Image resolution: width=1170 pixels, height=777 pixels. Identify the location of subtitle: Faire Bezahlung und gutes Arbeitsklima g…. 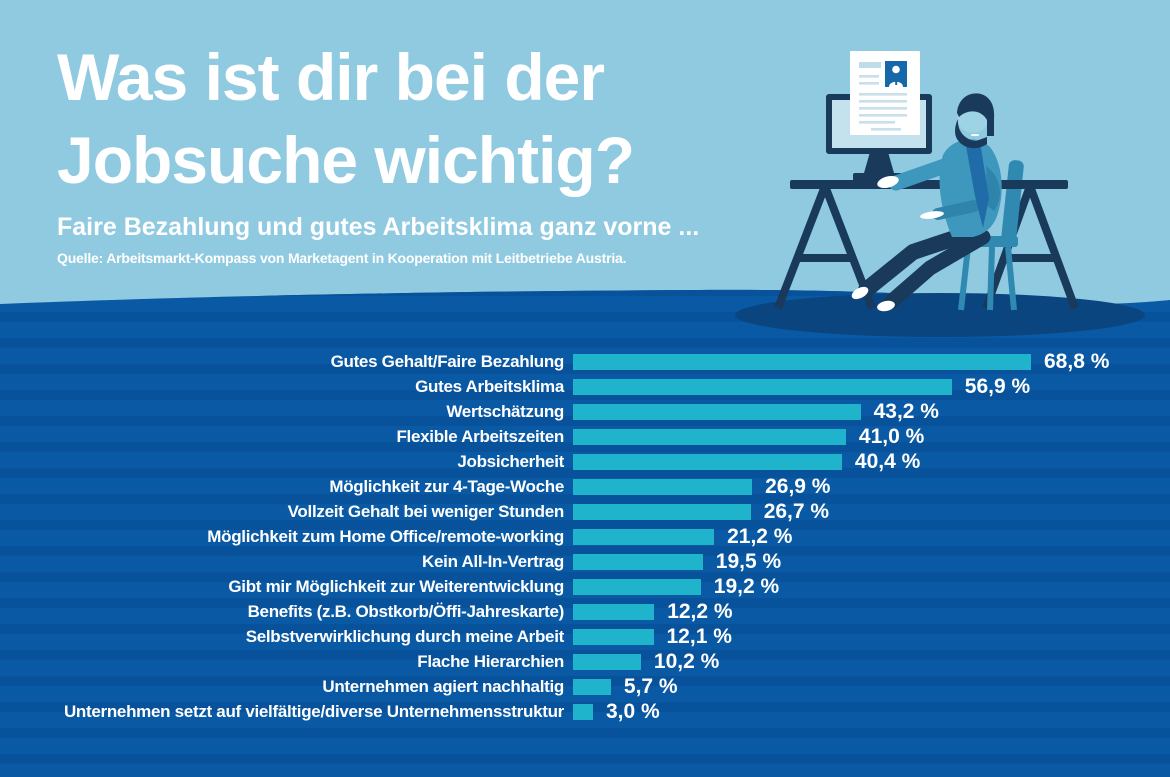
(378, 227).